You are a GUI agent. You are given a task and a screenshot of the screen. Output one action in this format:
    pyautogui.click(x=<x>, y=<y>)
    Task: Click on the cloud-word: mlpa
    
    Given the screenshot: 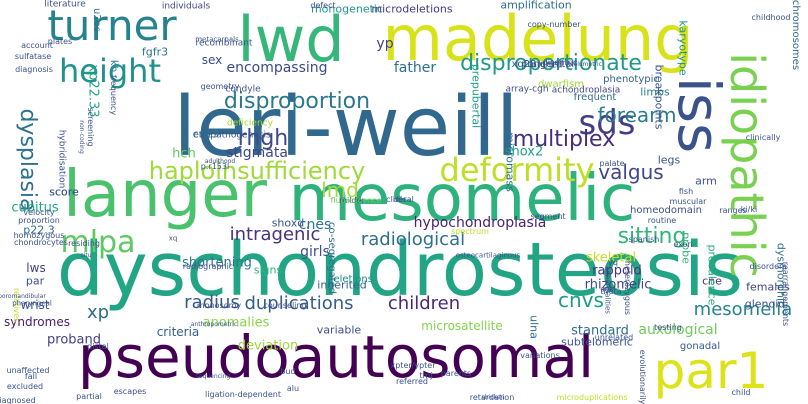 What is the action you would take?
    pyautogui.click(x=98, y=242)
    